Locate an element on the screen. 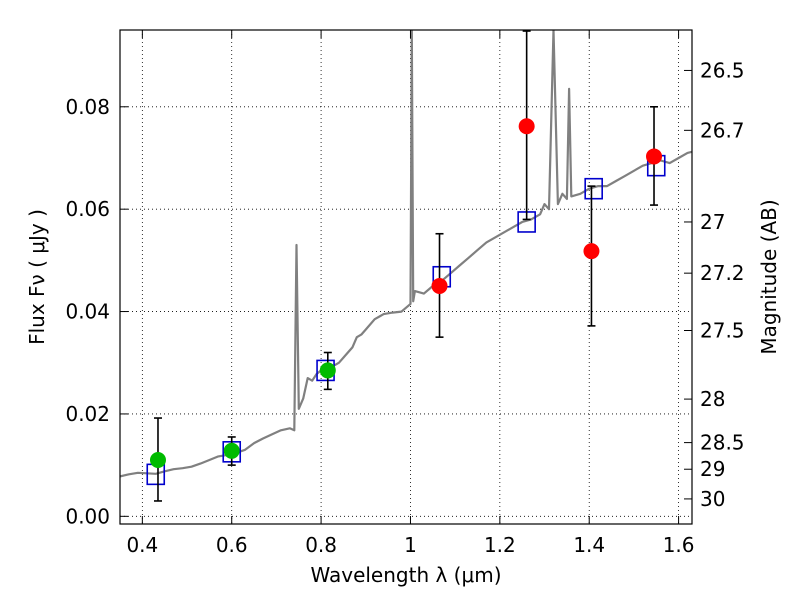 This screenshot has height=600, width=800. x-tick-label: 1.2 is located at coordinates (500, 545).